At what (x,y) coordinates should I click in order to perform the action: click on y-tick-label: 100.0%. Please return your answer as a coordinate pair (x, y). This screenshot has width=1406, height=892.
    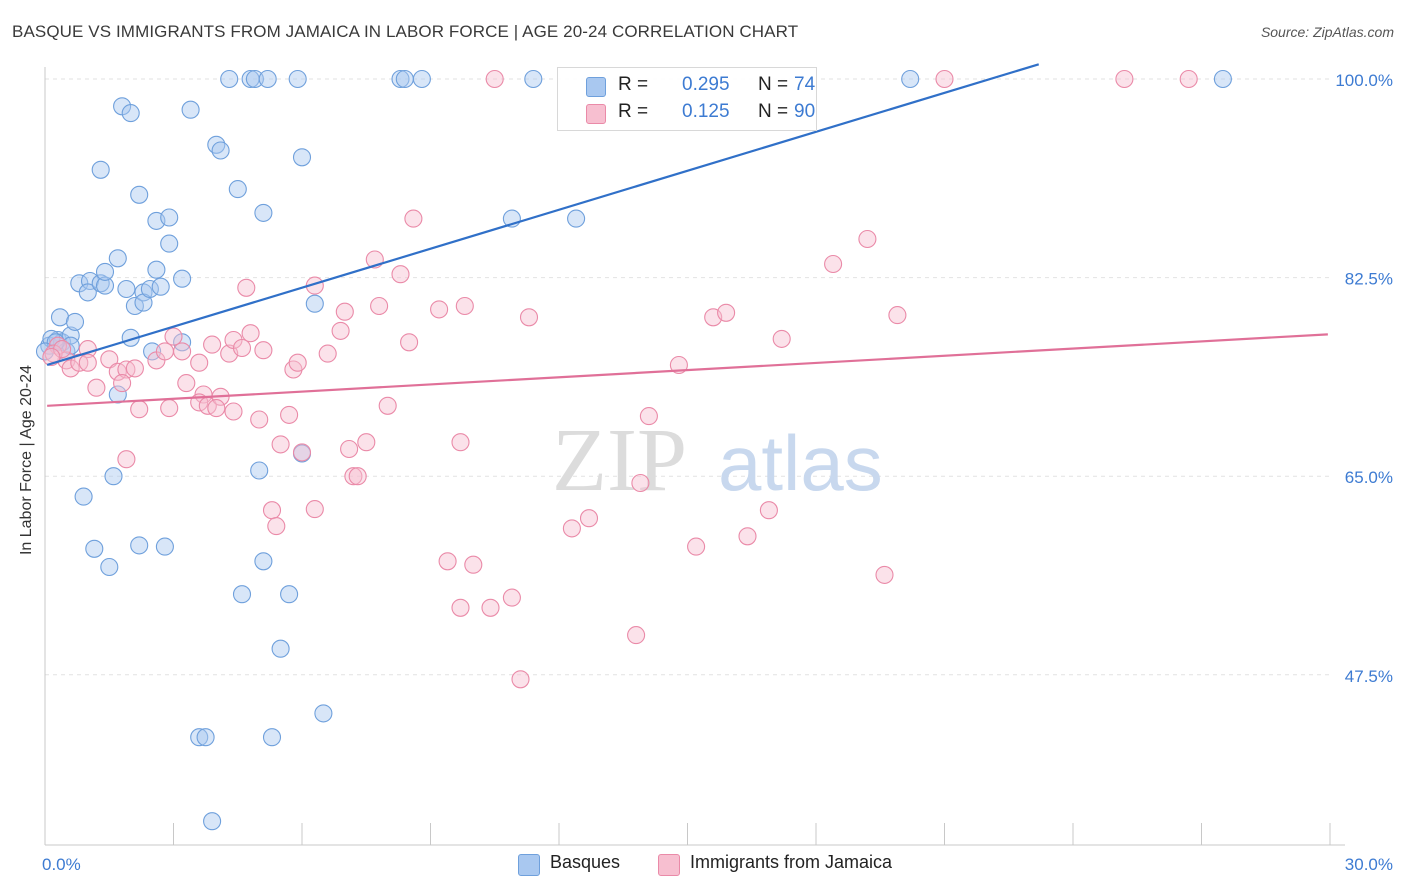
    Looking at the image, I should click on (1364, 80).